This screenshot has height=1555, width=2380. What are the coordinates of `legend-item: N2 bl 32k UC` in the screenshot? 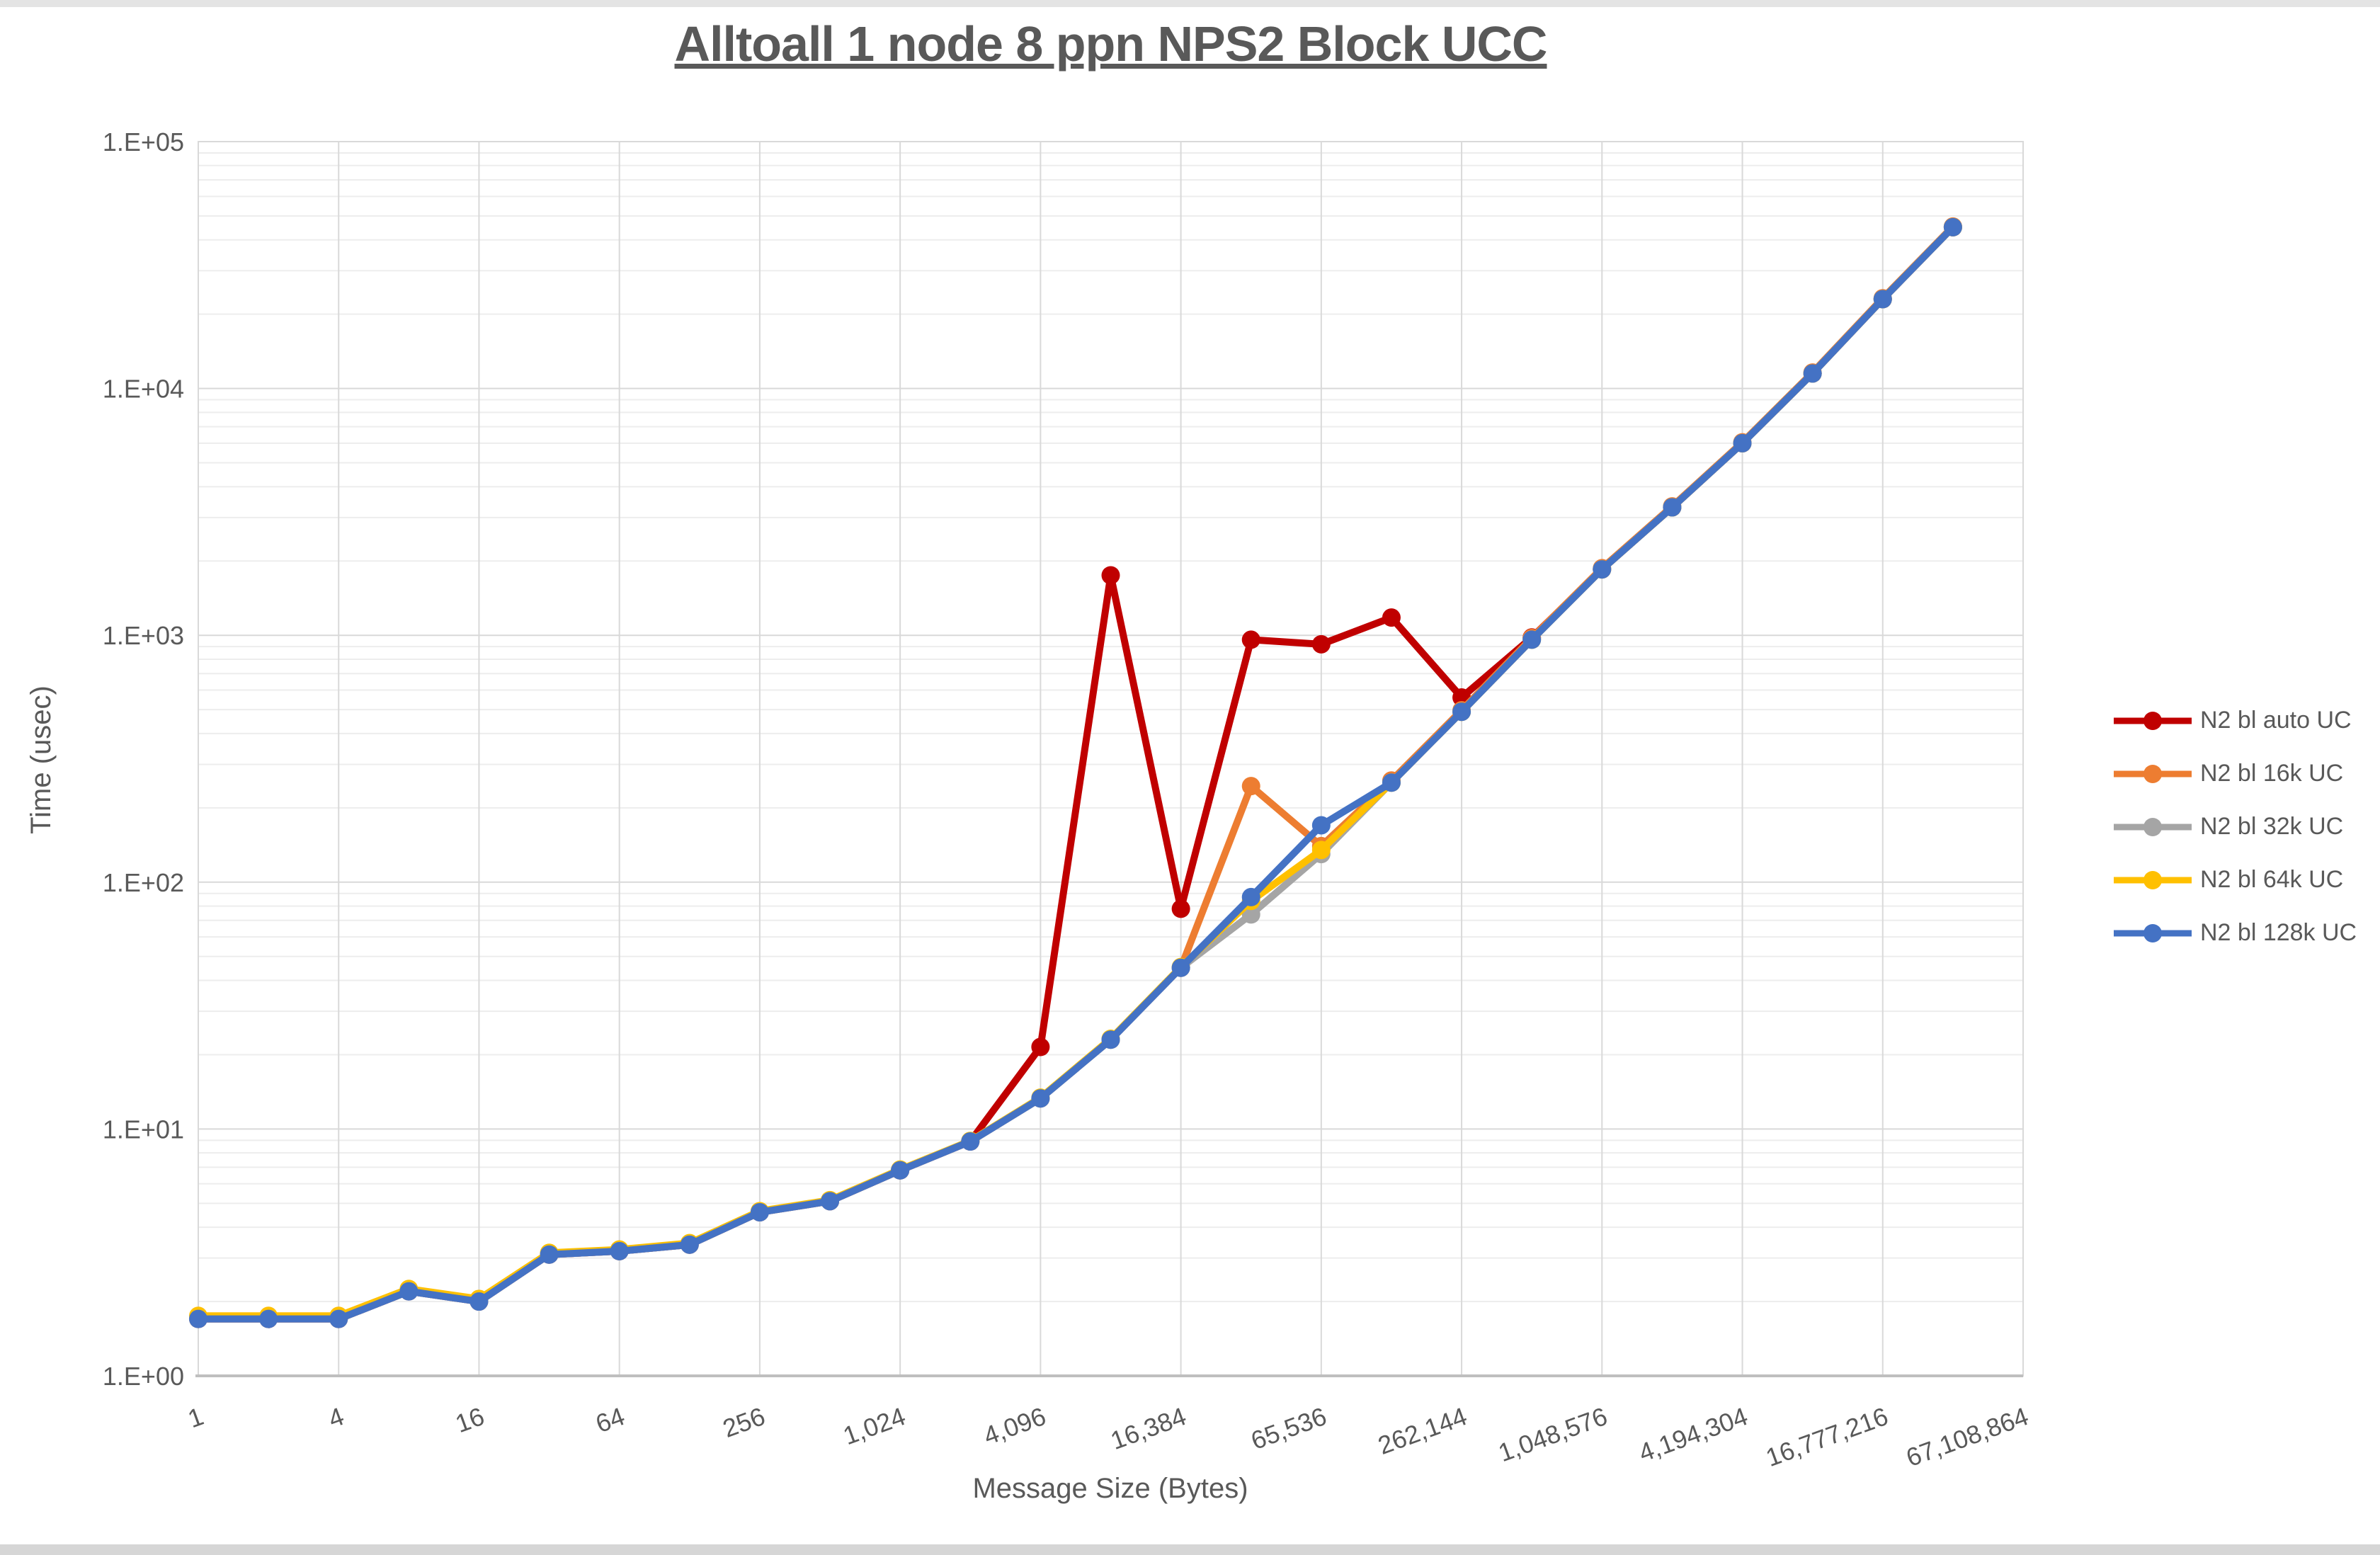 It's located at (2247, 827).